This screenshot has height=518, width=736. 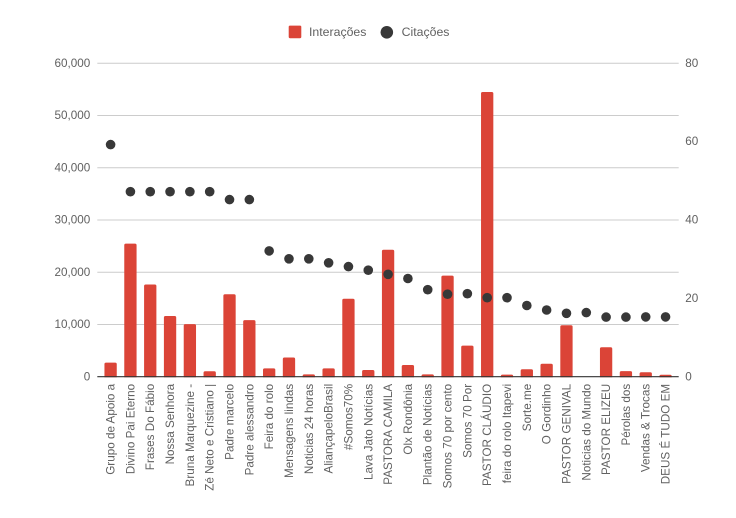 What do you see at coordinates (586, 431) in the screenshot?
I see `svg-text: Noticias do Mundo` at bounding box center [586, 431].